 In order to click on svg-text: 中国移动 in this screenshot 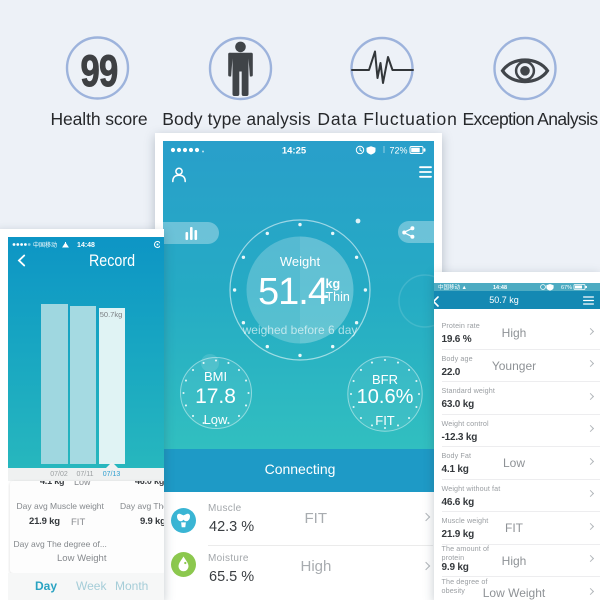, I will do `click(45, 245)`.